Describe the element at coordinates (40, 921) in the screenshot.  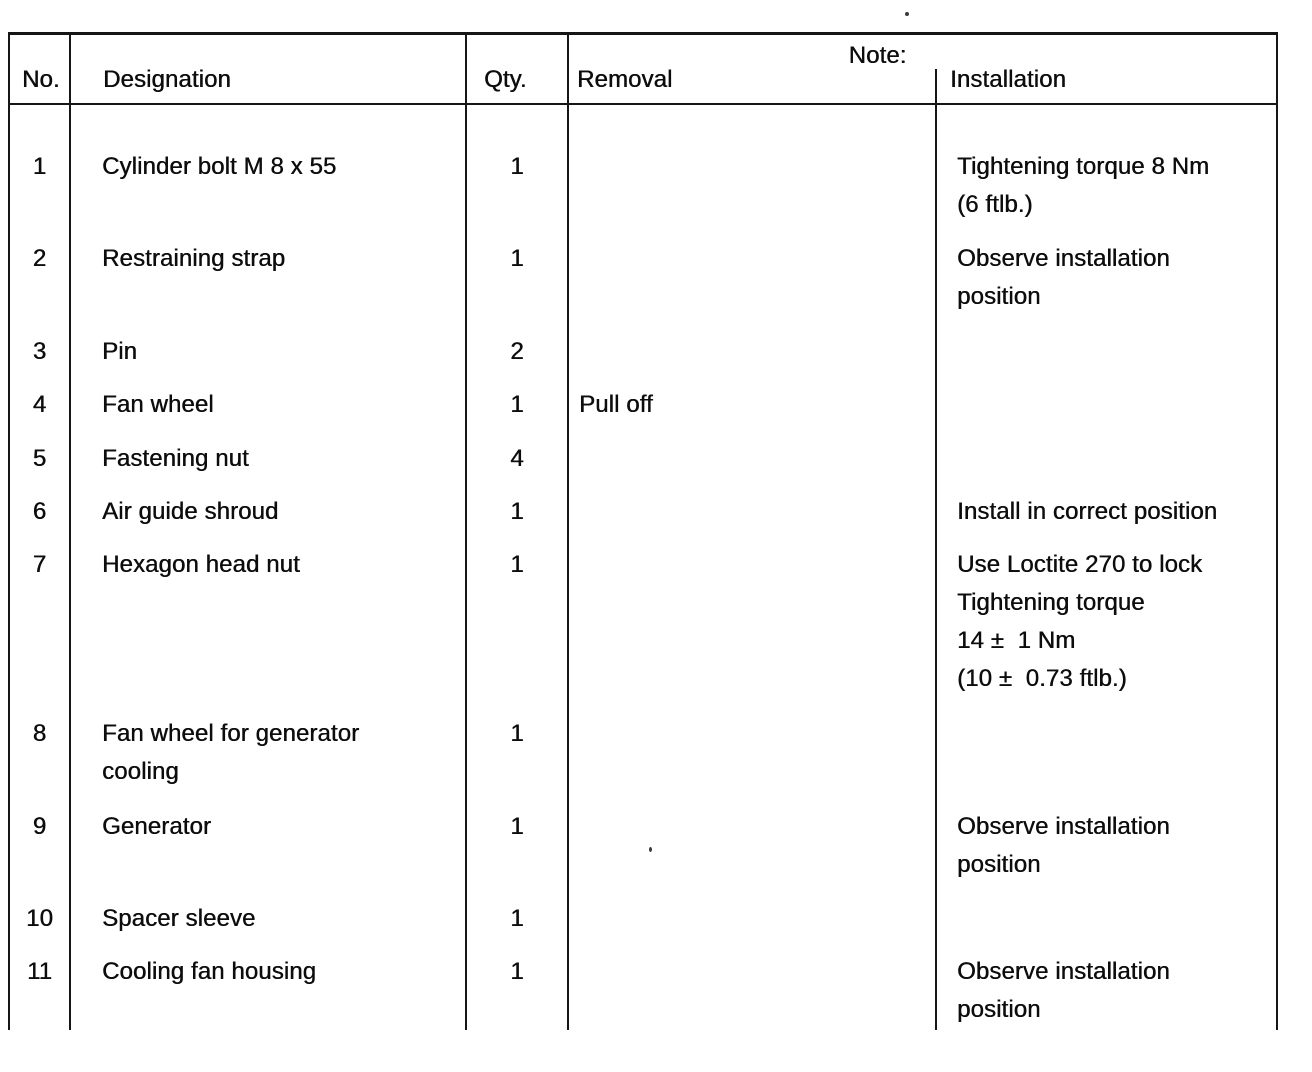
I see `cell-no: 10` at that location.